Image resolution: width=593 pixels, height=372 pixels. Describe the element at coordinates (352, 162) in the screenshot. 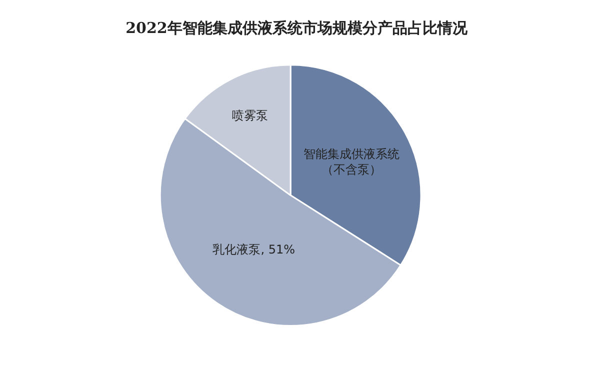

I see `slice-label: 智能集成供液系统（不含泵）` at that location.